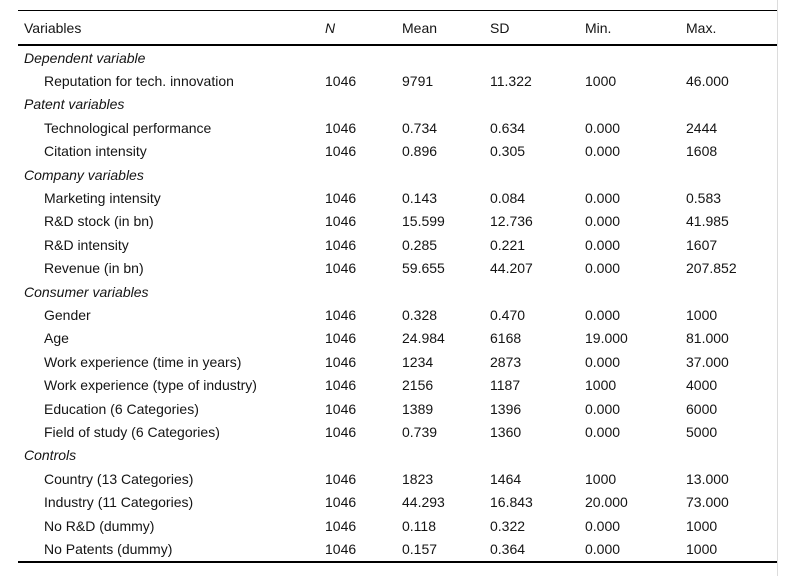 This screenshot has width=788, height=576. What do you see at coordinates (418, 408) in the screenshot?
I see `cell-mean: 1389` at bounding box center [418, 408].